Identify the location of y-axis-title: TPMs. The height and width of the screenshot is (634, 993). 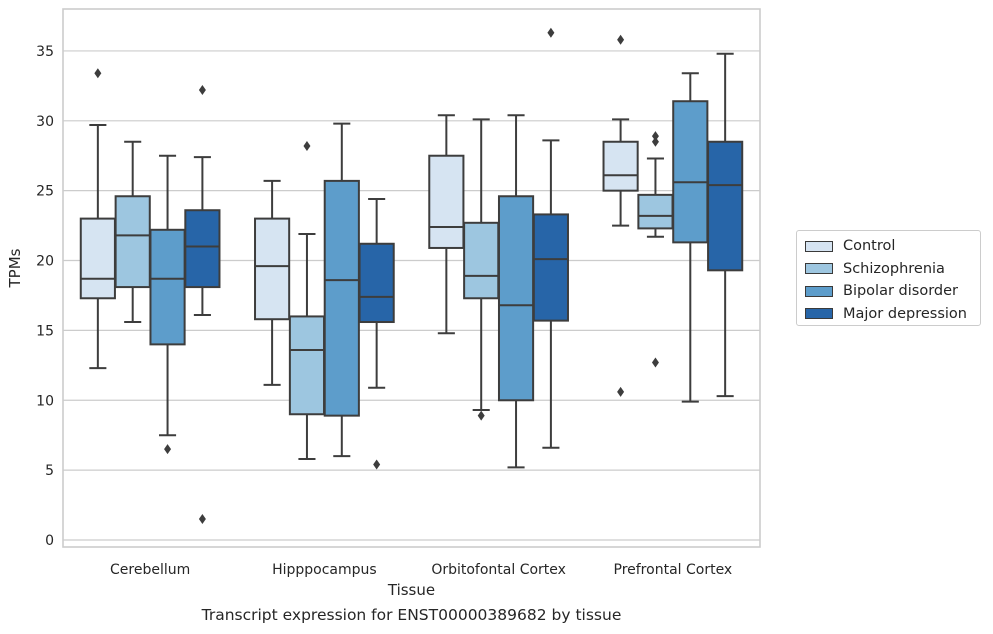
(15, 268).